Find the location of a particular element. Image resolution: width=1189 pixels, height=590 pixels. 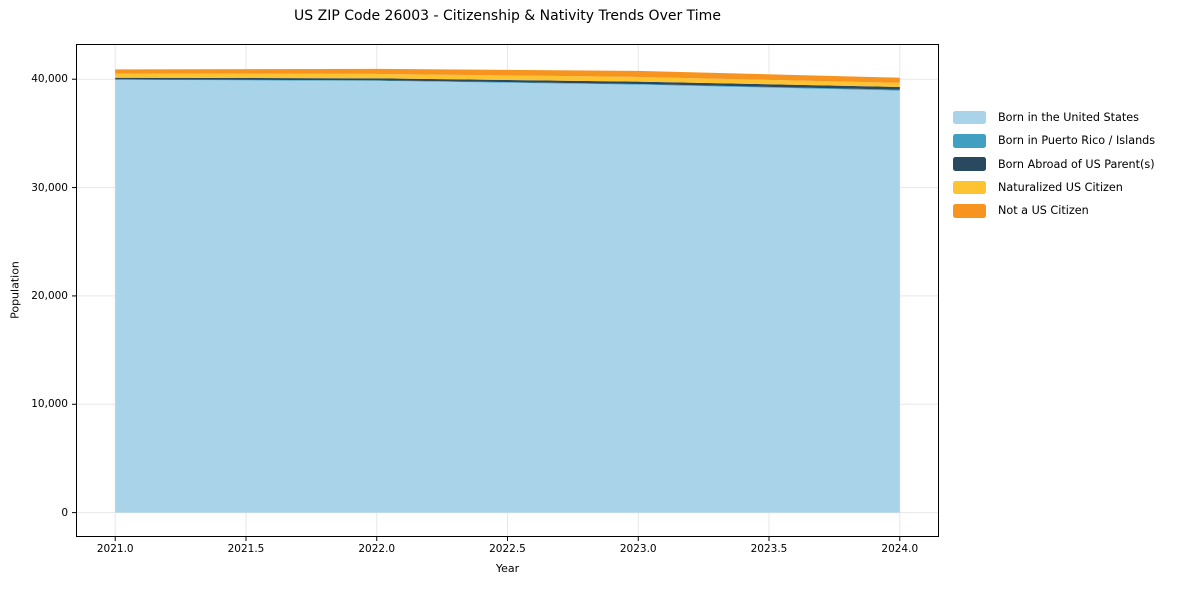

y-tick-label: 40,000 is located at coordinates (49, 79).